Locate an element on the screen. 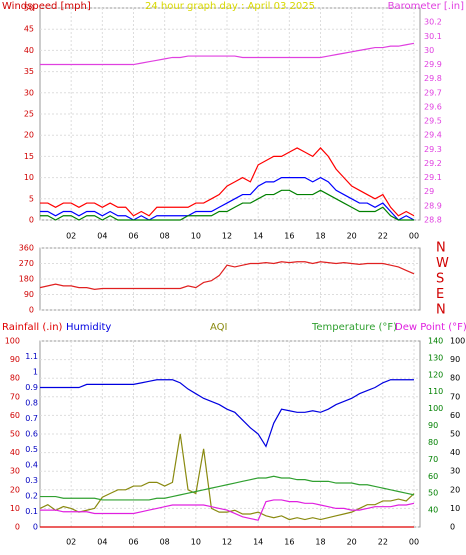  series-name: Rainfall (.in) is located at coordinates (32, 327).